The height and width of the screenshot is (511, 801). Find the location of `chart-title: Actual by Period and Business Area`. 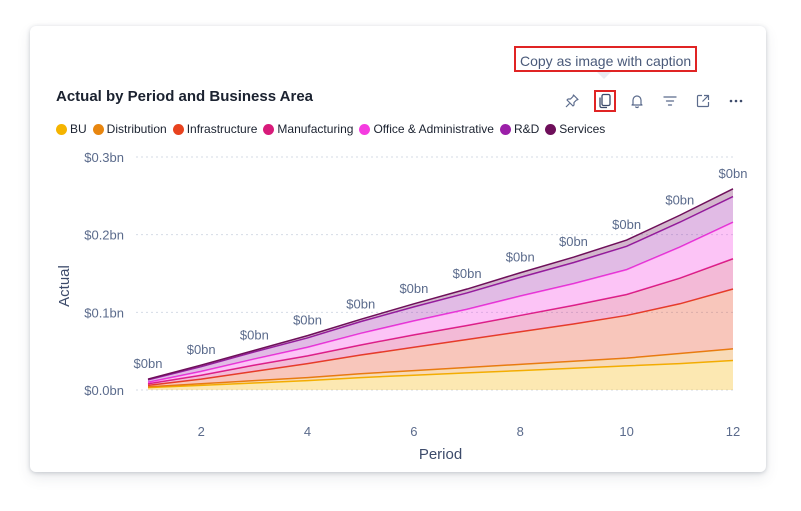

chart-title: Actual by Period and Business Area is located at coordinates (185, 96).